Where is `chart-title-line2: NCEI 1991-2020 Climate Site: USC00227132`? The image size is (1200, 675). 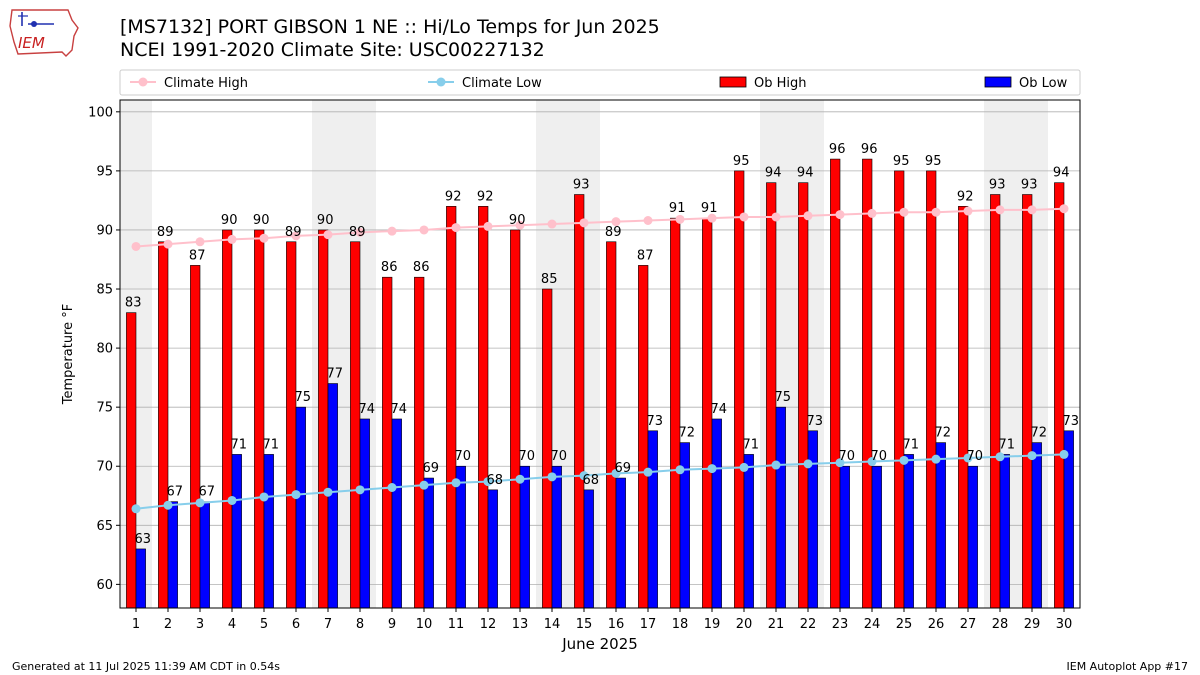
chart-title-line2: NCEI 1991-2020 Climate Site: USC00227132 is located at coordinates (332, 50).